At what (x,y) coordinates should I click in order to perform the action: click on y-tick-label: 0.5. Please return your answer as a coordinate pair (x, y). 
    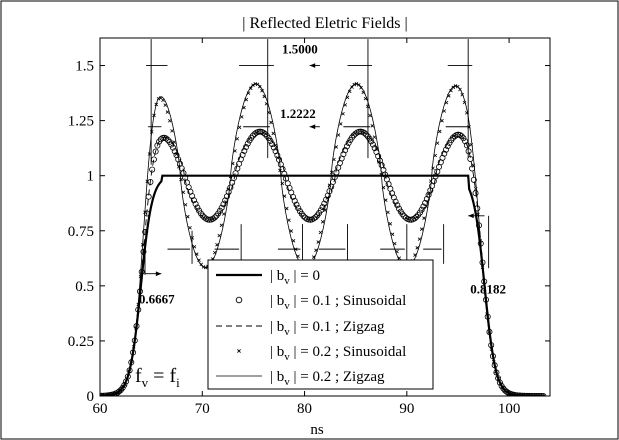
    Looking at the image, I should click on (84, 287).